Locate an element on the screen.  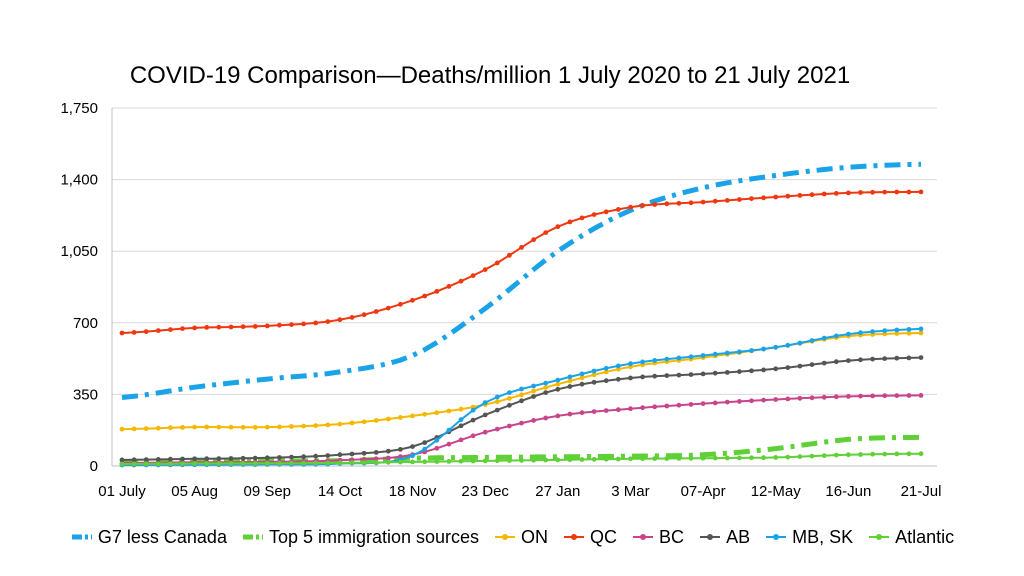
legend-label: BC is located at coordinates (672, 536).